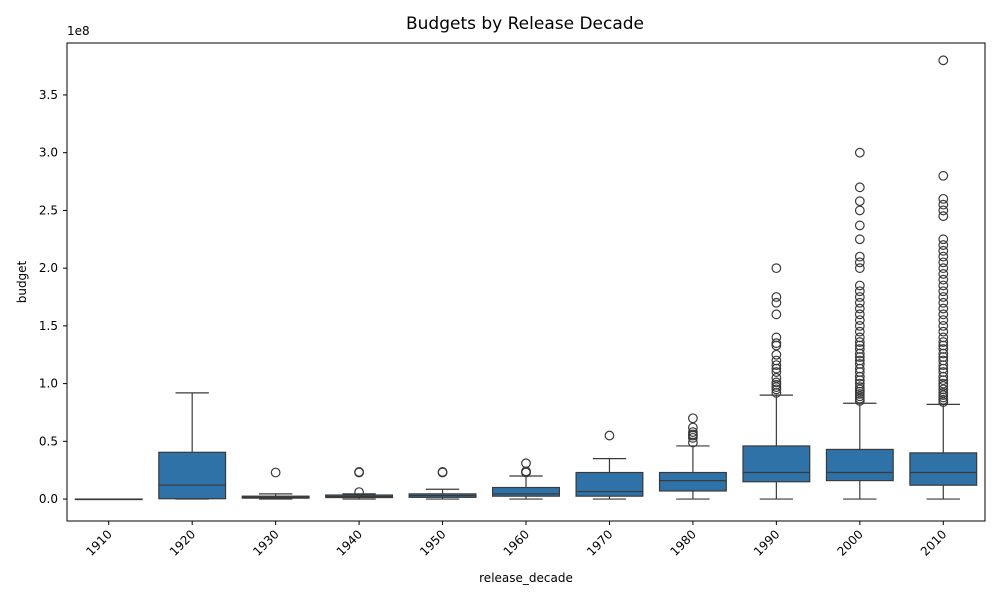 The height and width of the screenshot is (600, 1000). I want to click on y-tick-label: 0.0, so click(48, 499).